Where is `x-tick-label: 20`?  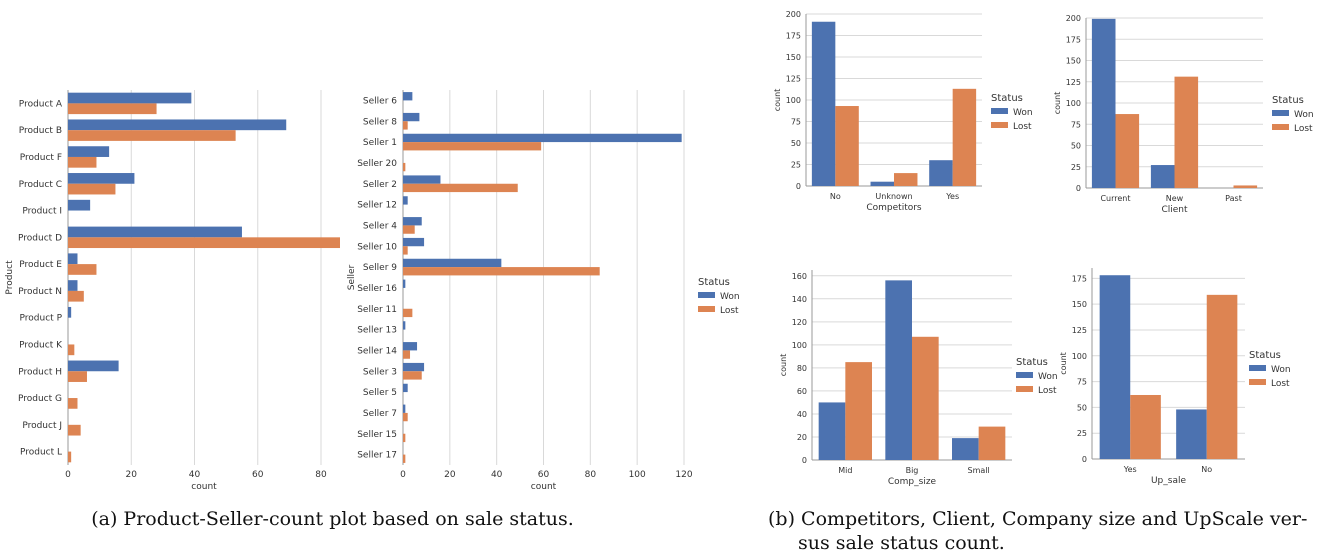 x-tick-label: 20 is located at coordinates (132, 475).